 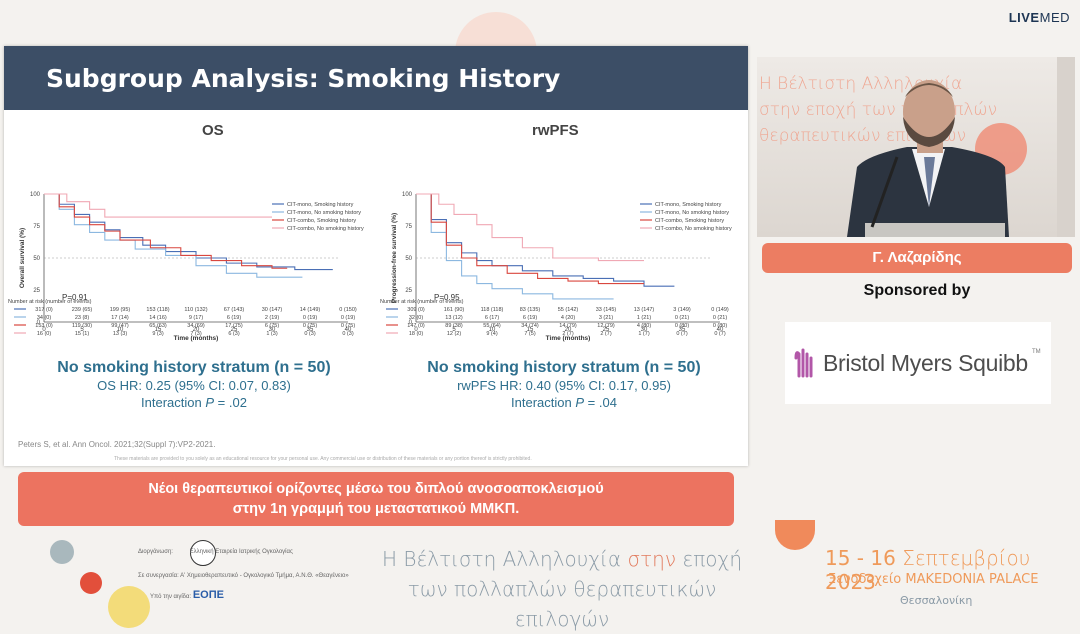 What do you see at coordinates (555, 130) in the screenshot?
I see `pfs-panel-title: rwPFS` at bounding box center [555, 130].